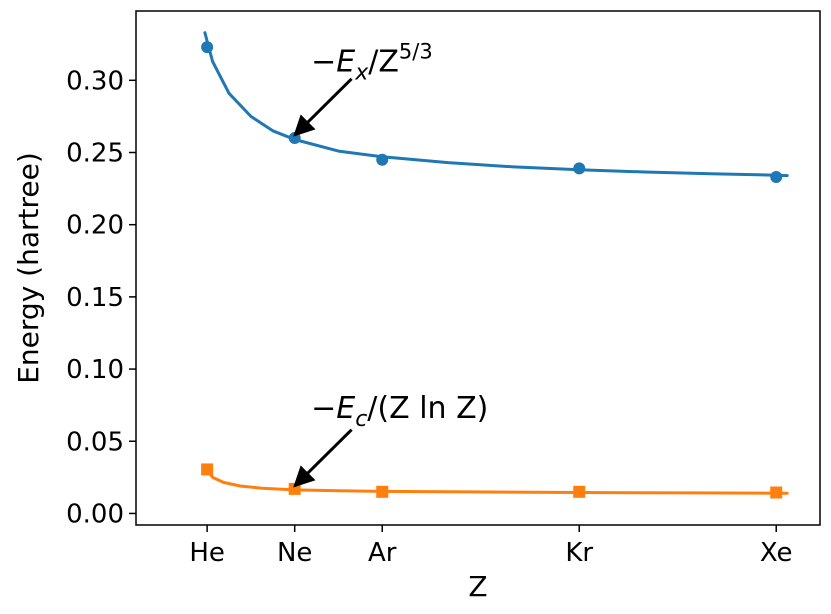 The height and width of the screenshot is (614, 831). What do you see at coordinates (95, 81) in the screenshot?
I see `y-tick-label: 0.30` at bounding box center [95, 81].